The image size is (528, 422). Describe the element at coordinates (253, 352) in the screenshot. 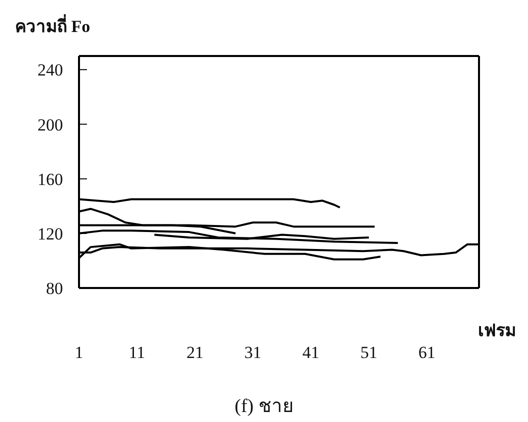

I see `x-tick-label: 31` at that location.